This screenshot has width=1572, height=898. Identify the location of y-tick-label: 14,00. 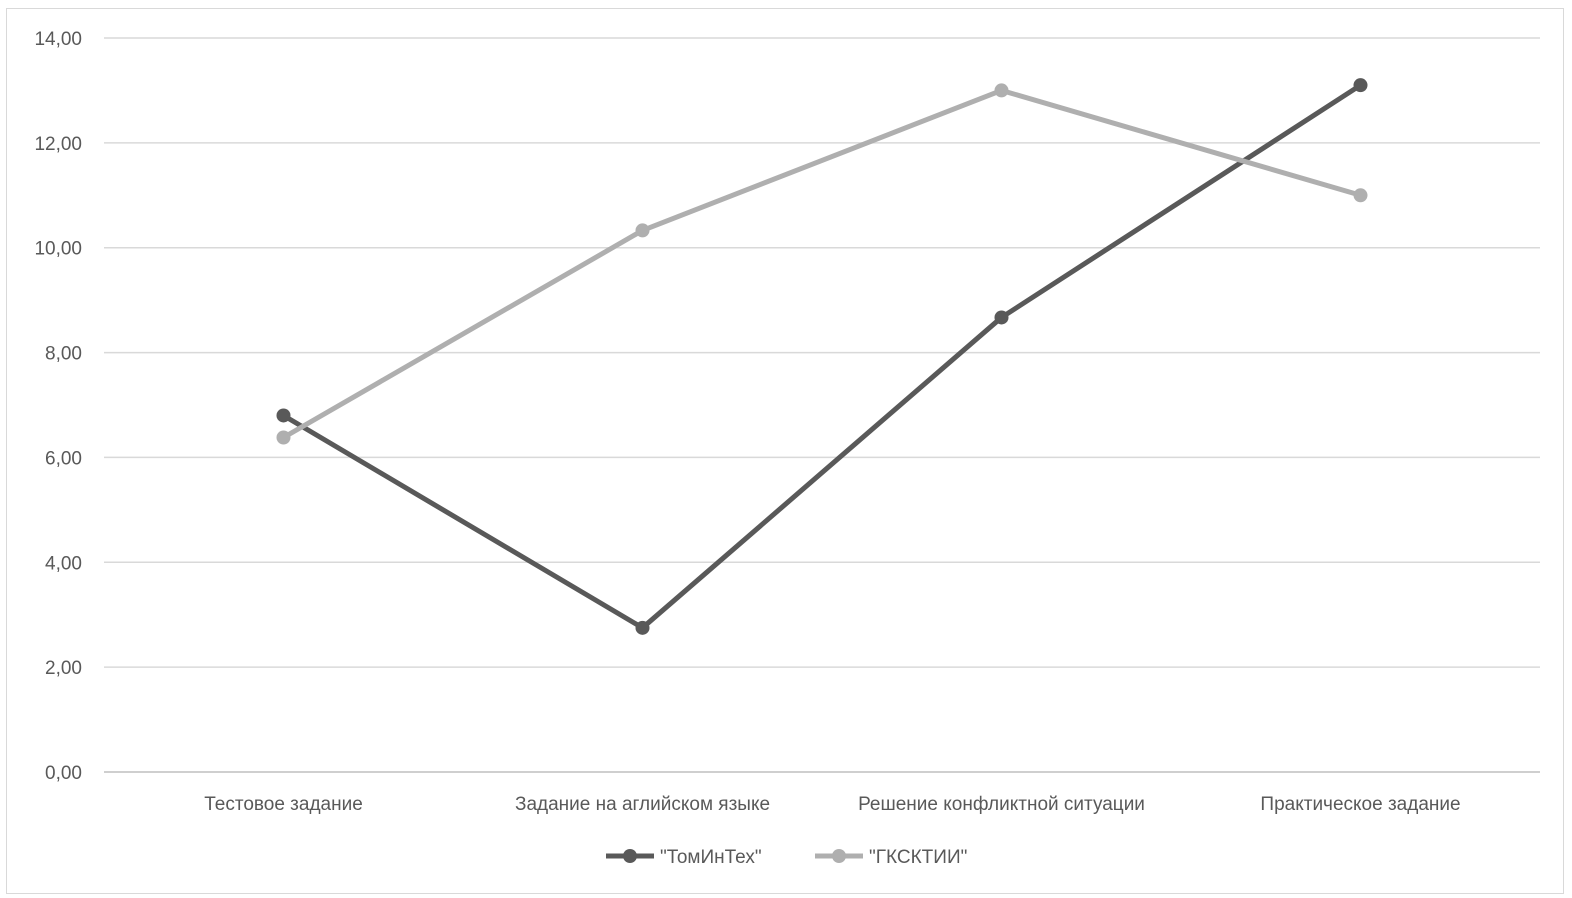
(58, 39).